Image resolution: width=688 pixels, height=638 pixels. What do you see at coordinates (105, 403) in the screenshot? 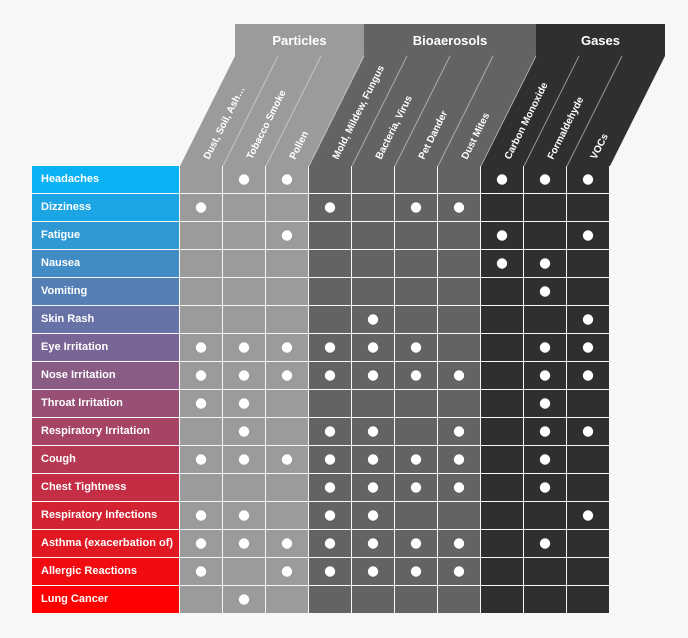
I see `row-label: Throat Irritation` at bounding box center [105, 403].